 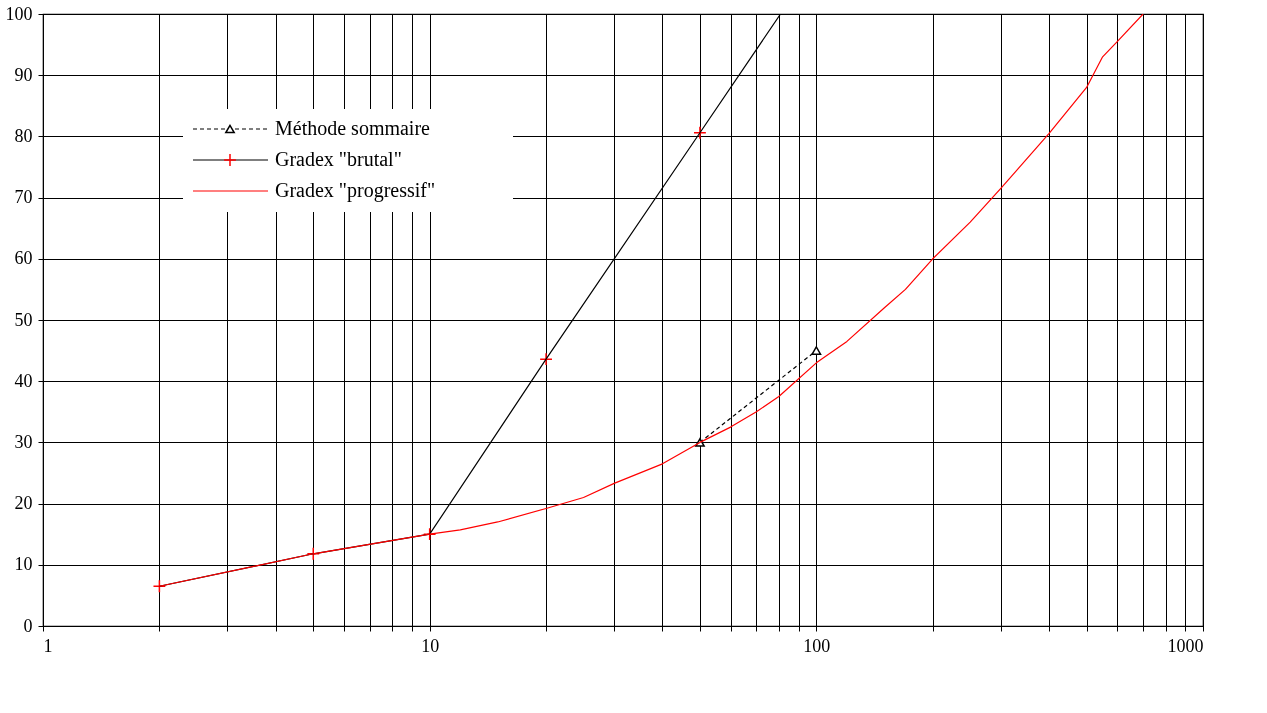 What do you see at coordinates (23, 564) in the screenshot?
I see `y-tick-label: 10` at bounding box center [23, 564].